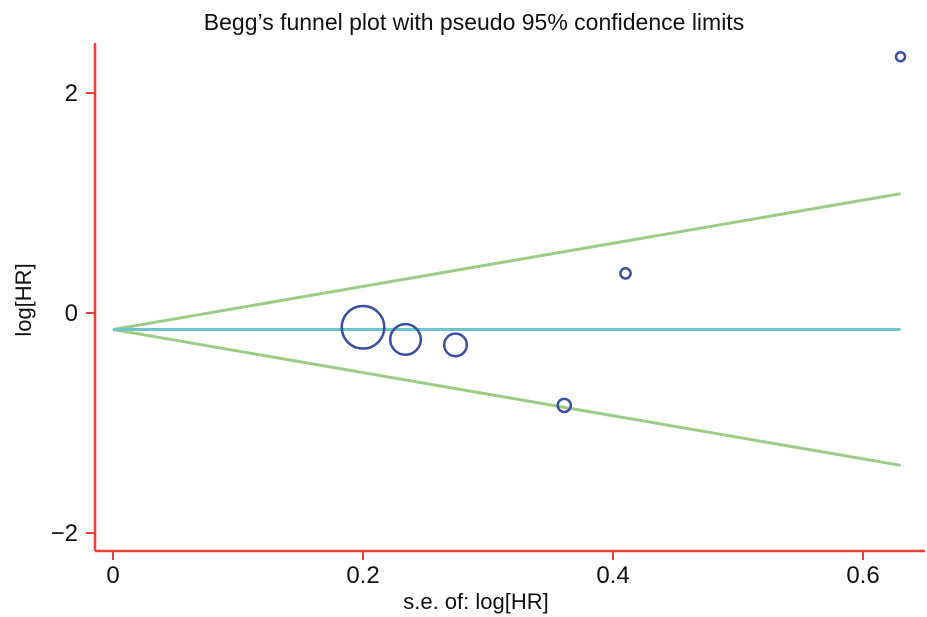 This screenshot has width=927, height=617. I want to click on x-axis-title: s.e. of: log[HR], so click(476, 601).